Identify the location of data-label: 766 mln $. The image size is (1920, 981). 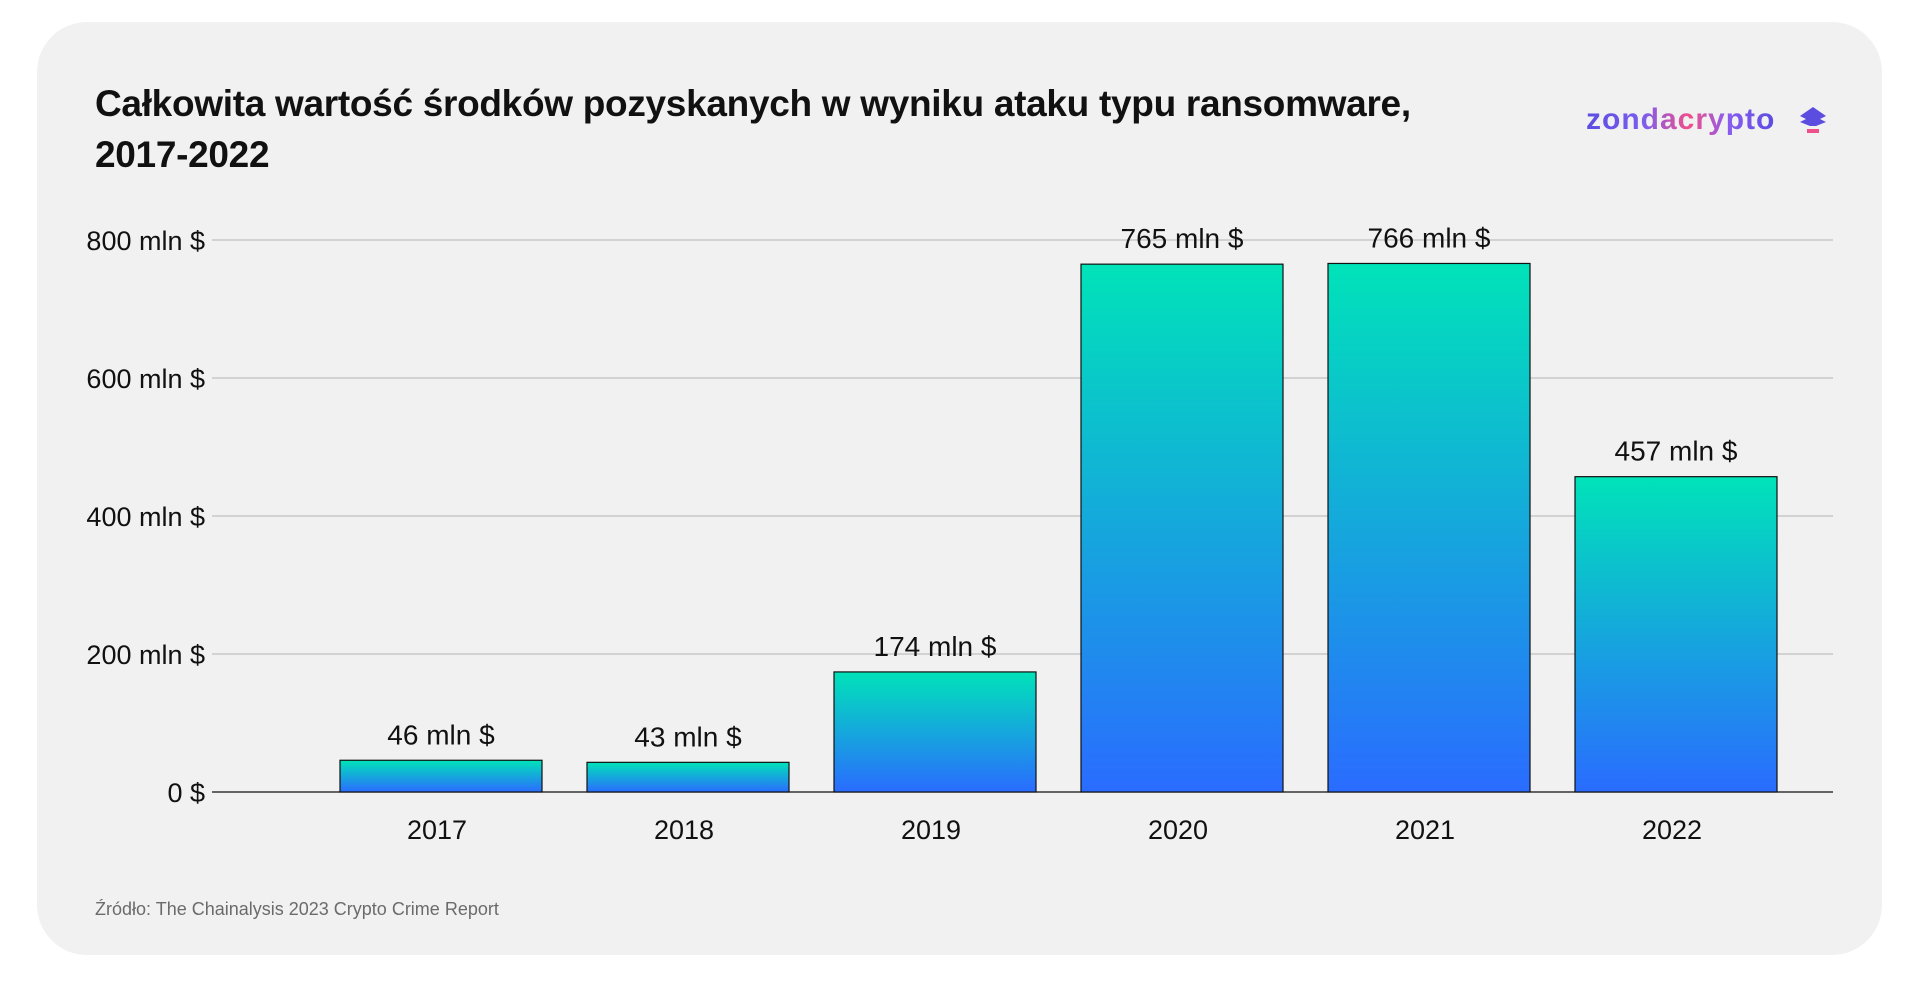
(1429, 237).